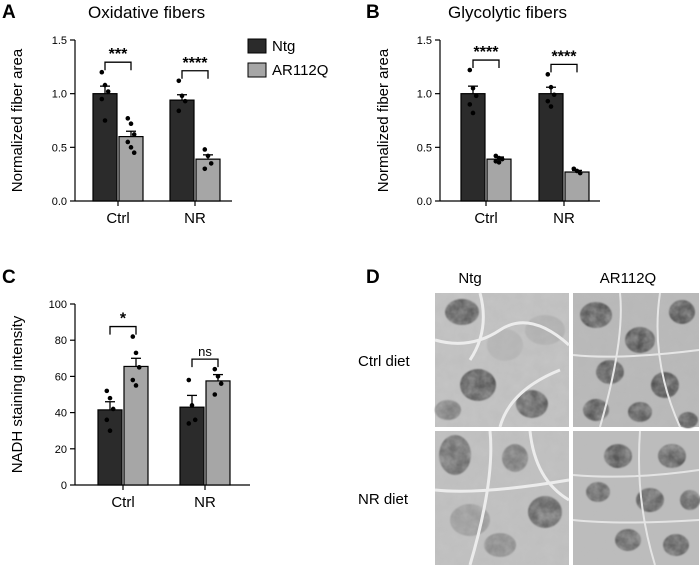  Describe the element at coordinates (300, 70) in the screenshot. I see `legend-label-ar112q: AR112Q` at that location.